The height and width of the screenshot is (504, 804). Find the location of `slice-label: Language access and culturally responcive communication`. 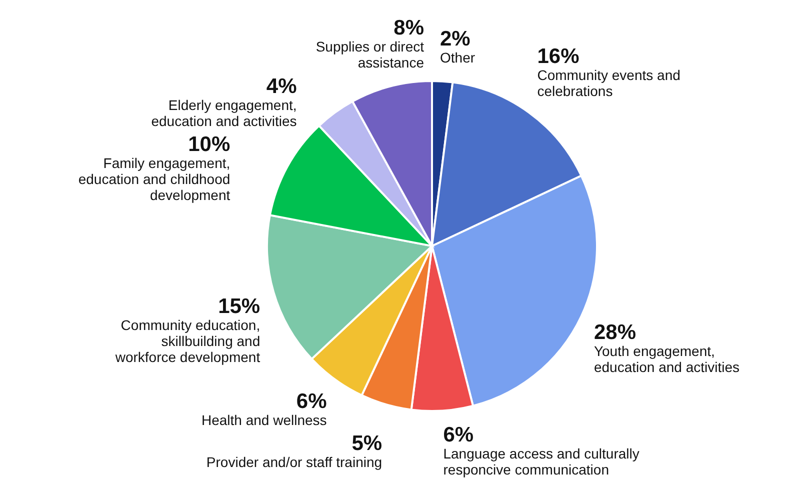

slice-label: Language access and culturally responcive communication is located at coordinates (541, 462).